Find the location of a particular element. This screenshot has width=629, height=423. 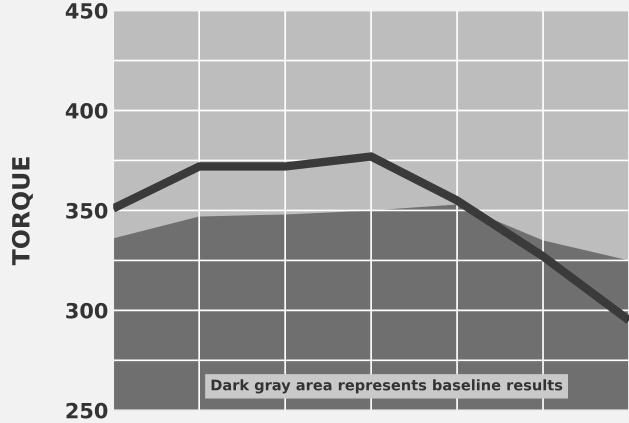

y-tick-label: 450 is located at coordinates (87, 11).